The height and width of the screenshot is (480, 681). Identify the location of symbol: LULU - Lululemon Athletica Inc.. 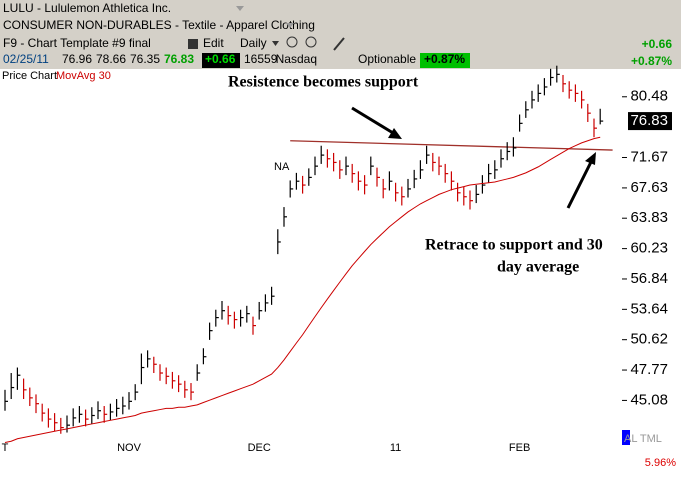
(87, 8).